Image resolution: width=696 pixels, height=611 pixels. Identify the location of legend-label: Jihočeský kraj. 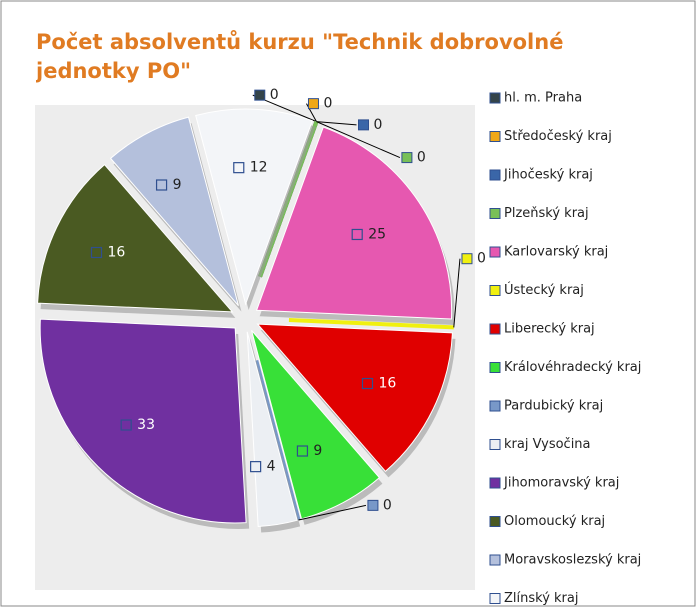
(548, 175).